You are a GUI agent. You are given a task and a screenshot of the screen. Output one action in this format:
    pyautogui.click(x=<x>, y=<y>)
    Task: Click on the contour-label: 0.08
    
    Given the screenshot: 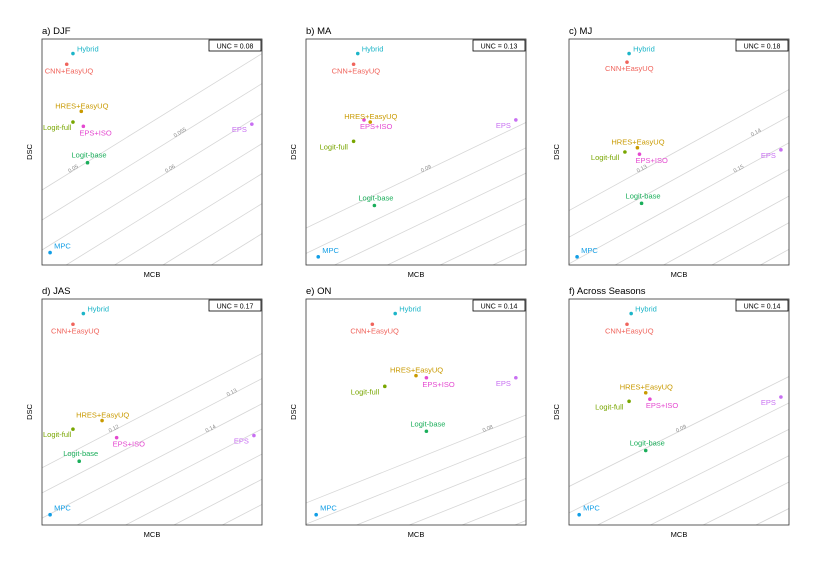 What is the action you would take?
    pyautogui.click(x=488, y=429)
    